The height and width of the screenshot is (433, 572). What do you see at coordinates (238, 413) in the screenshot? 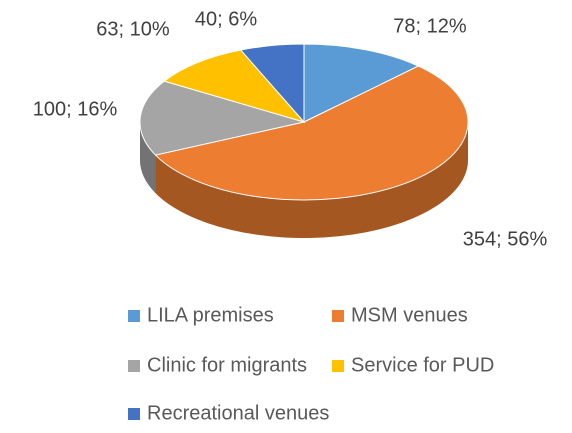
I see `legend-label: Recreational venues` at bounding box center [238, 413].